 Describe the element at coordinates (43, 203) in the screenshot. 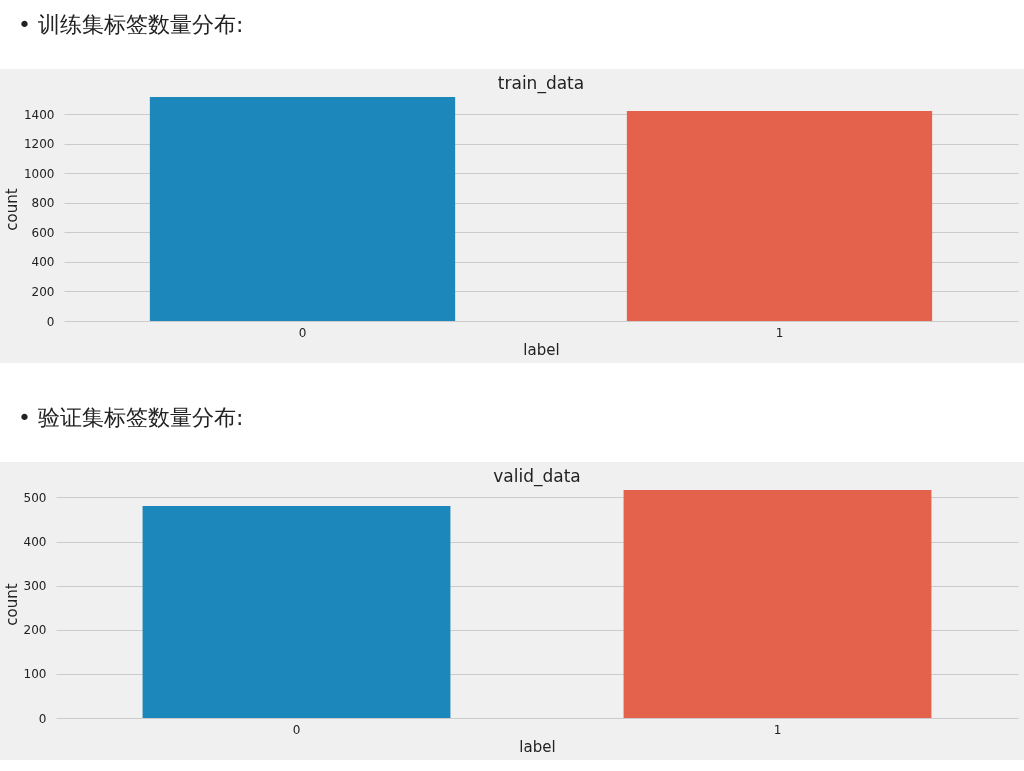

I see `y-tick-label: 800` at that location.